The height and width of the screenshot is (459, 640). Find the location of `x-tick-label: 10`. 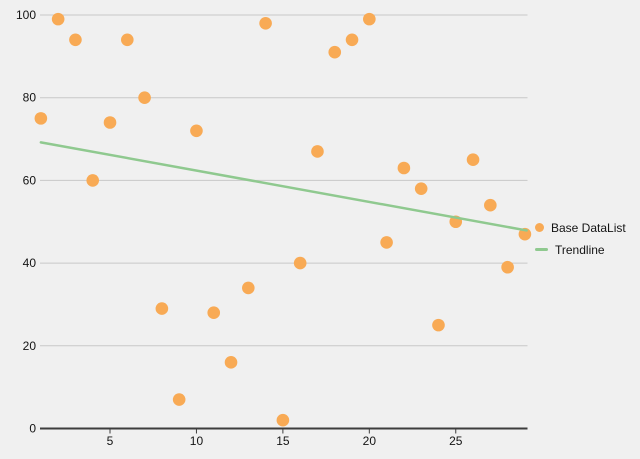

x-tick-label: 10 is located at coordinates (197, 441).